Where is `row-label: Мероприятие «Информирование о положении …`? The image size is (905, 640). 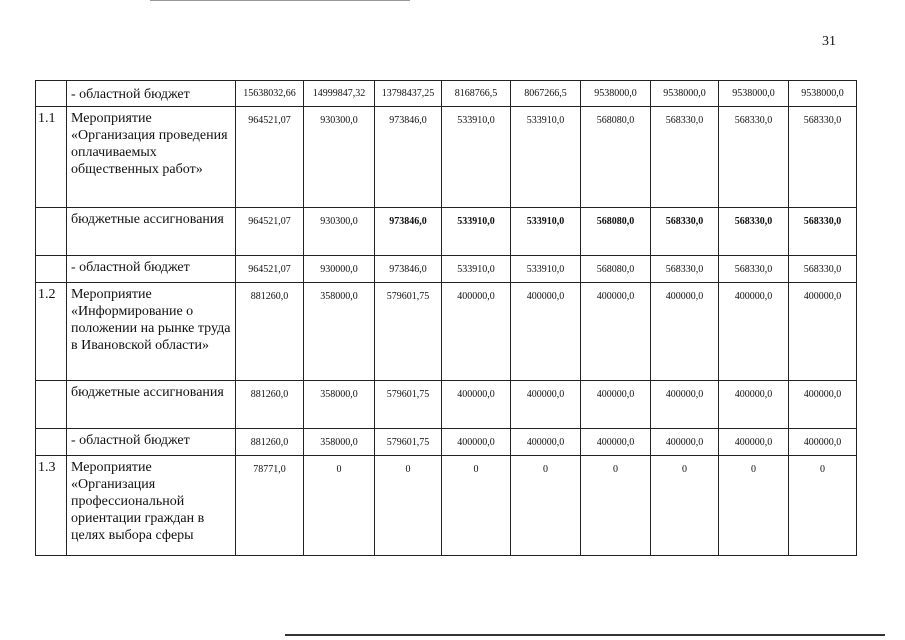
row-label: Мероприятие «Информирование о положении … is located at coordinates (151, 331).